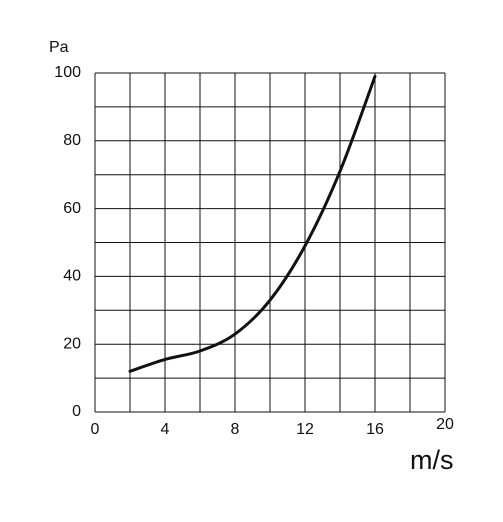 The width and height of the screenshot is (503, 522). What do you see at coordinates (165, 429) in the screenshot?
I see `x-tick-label: 4` at bounding box center [165, 429].